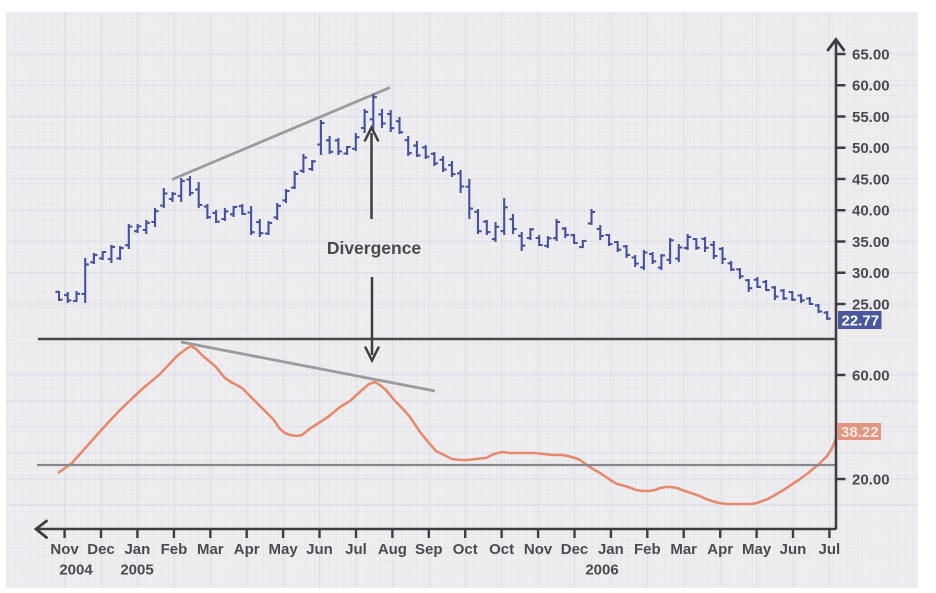  What do you see at coordinates (871, 179) in the screenshot?
I see `svg-text: 45.00` at bounding box center [871, 179].